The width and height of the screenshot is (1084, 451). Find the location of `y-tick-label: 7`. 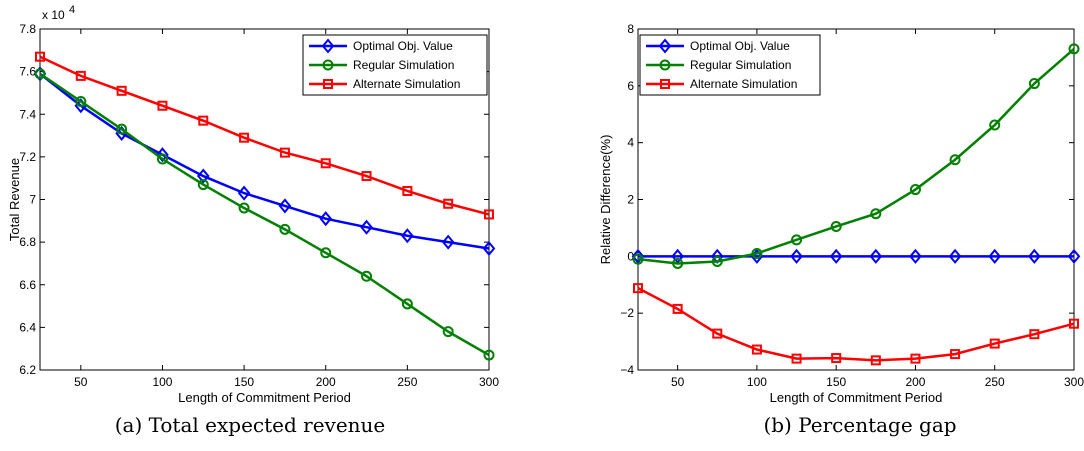

y-tick-label: 7 is located at coordinates (32, 200).